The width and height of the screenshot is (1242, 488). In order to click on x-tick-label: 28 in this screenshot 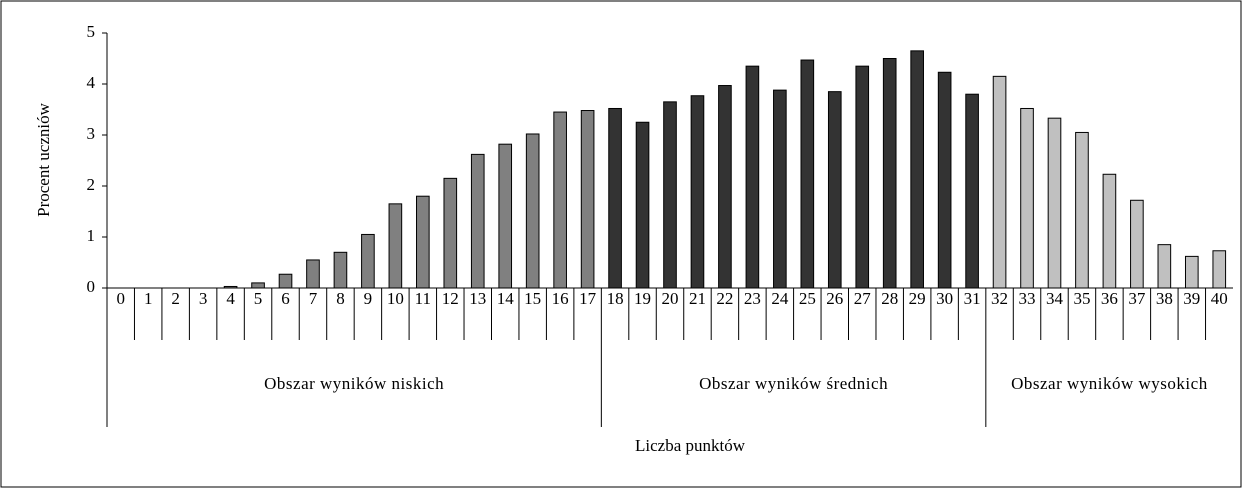, I will do `click(889, 298)`.